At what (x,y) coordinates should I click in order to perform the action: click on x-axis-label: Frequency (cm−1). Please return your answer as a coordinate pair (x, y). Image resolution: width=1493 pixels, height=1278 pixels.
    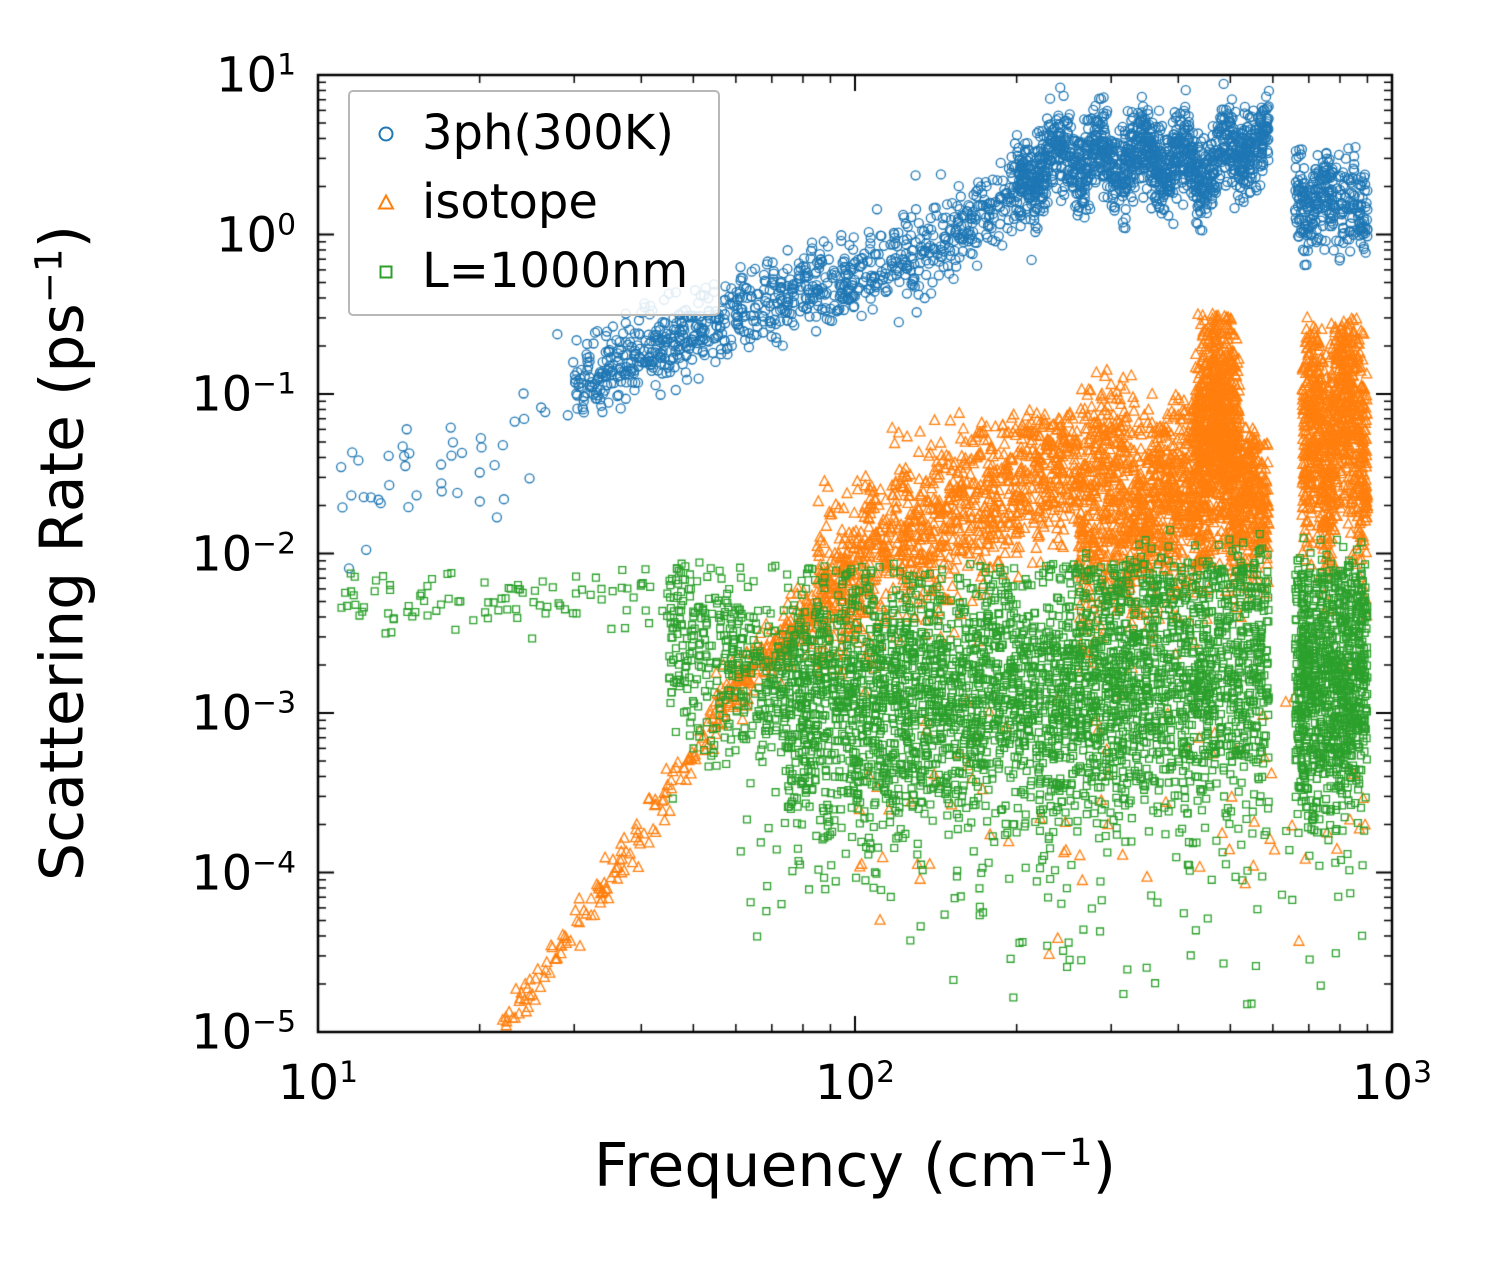
    Looking at the image, I should click on (855, 1165).